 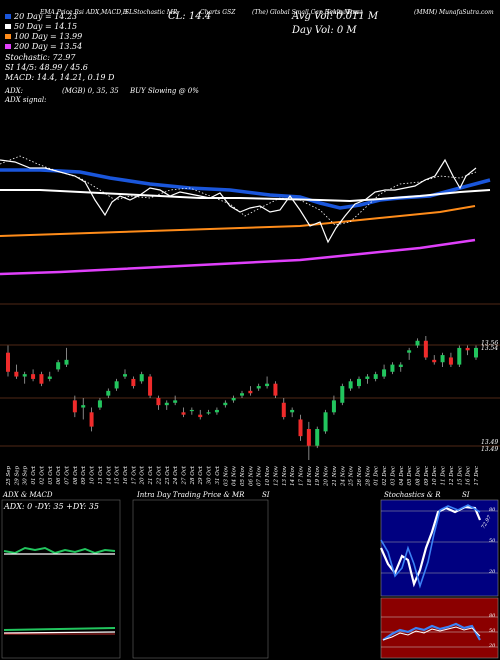 I want to click on date-tick-label: 08 Oct, so click(x=76, y=474).